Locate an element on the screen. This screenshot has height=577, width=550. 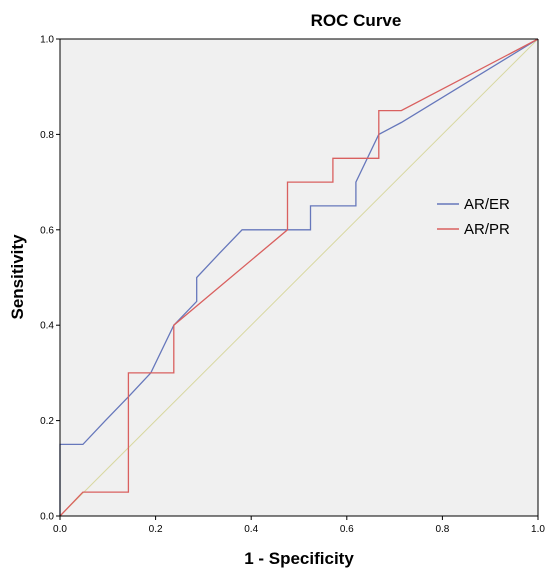
y-axis-title: Sensitivity is located at coordinates (17, 277).